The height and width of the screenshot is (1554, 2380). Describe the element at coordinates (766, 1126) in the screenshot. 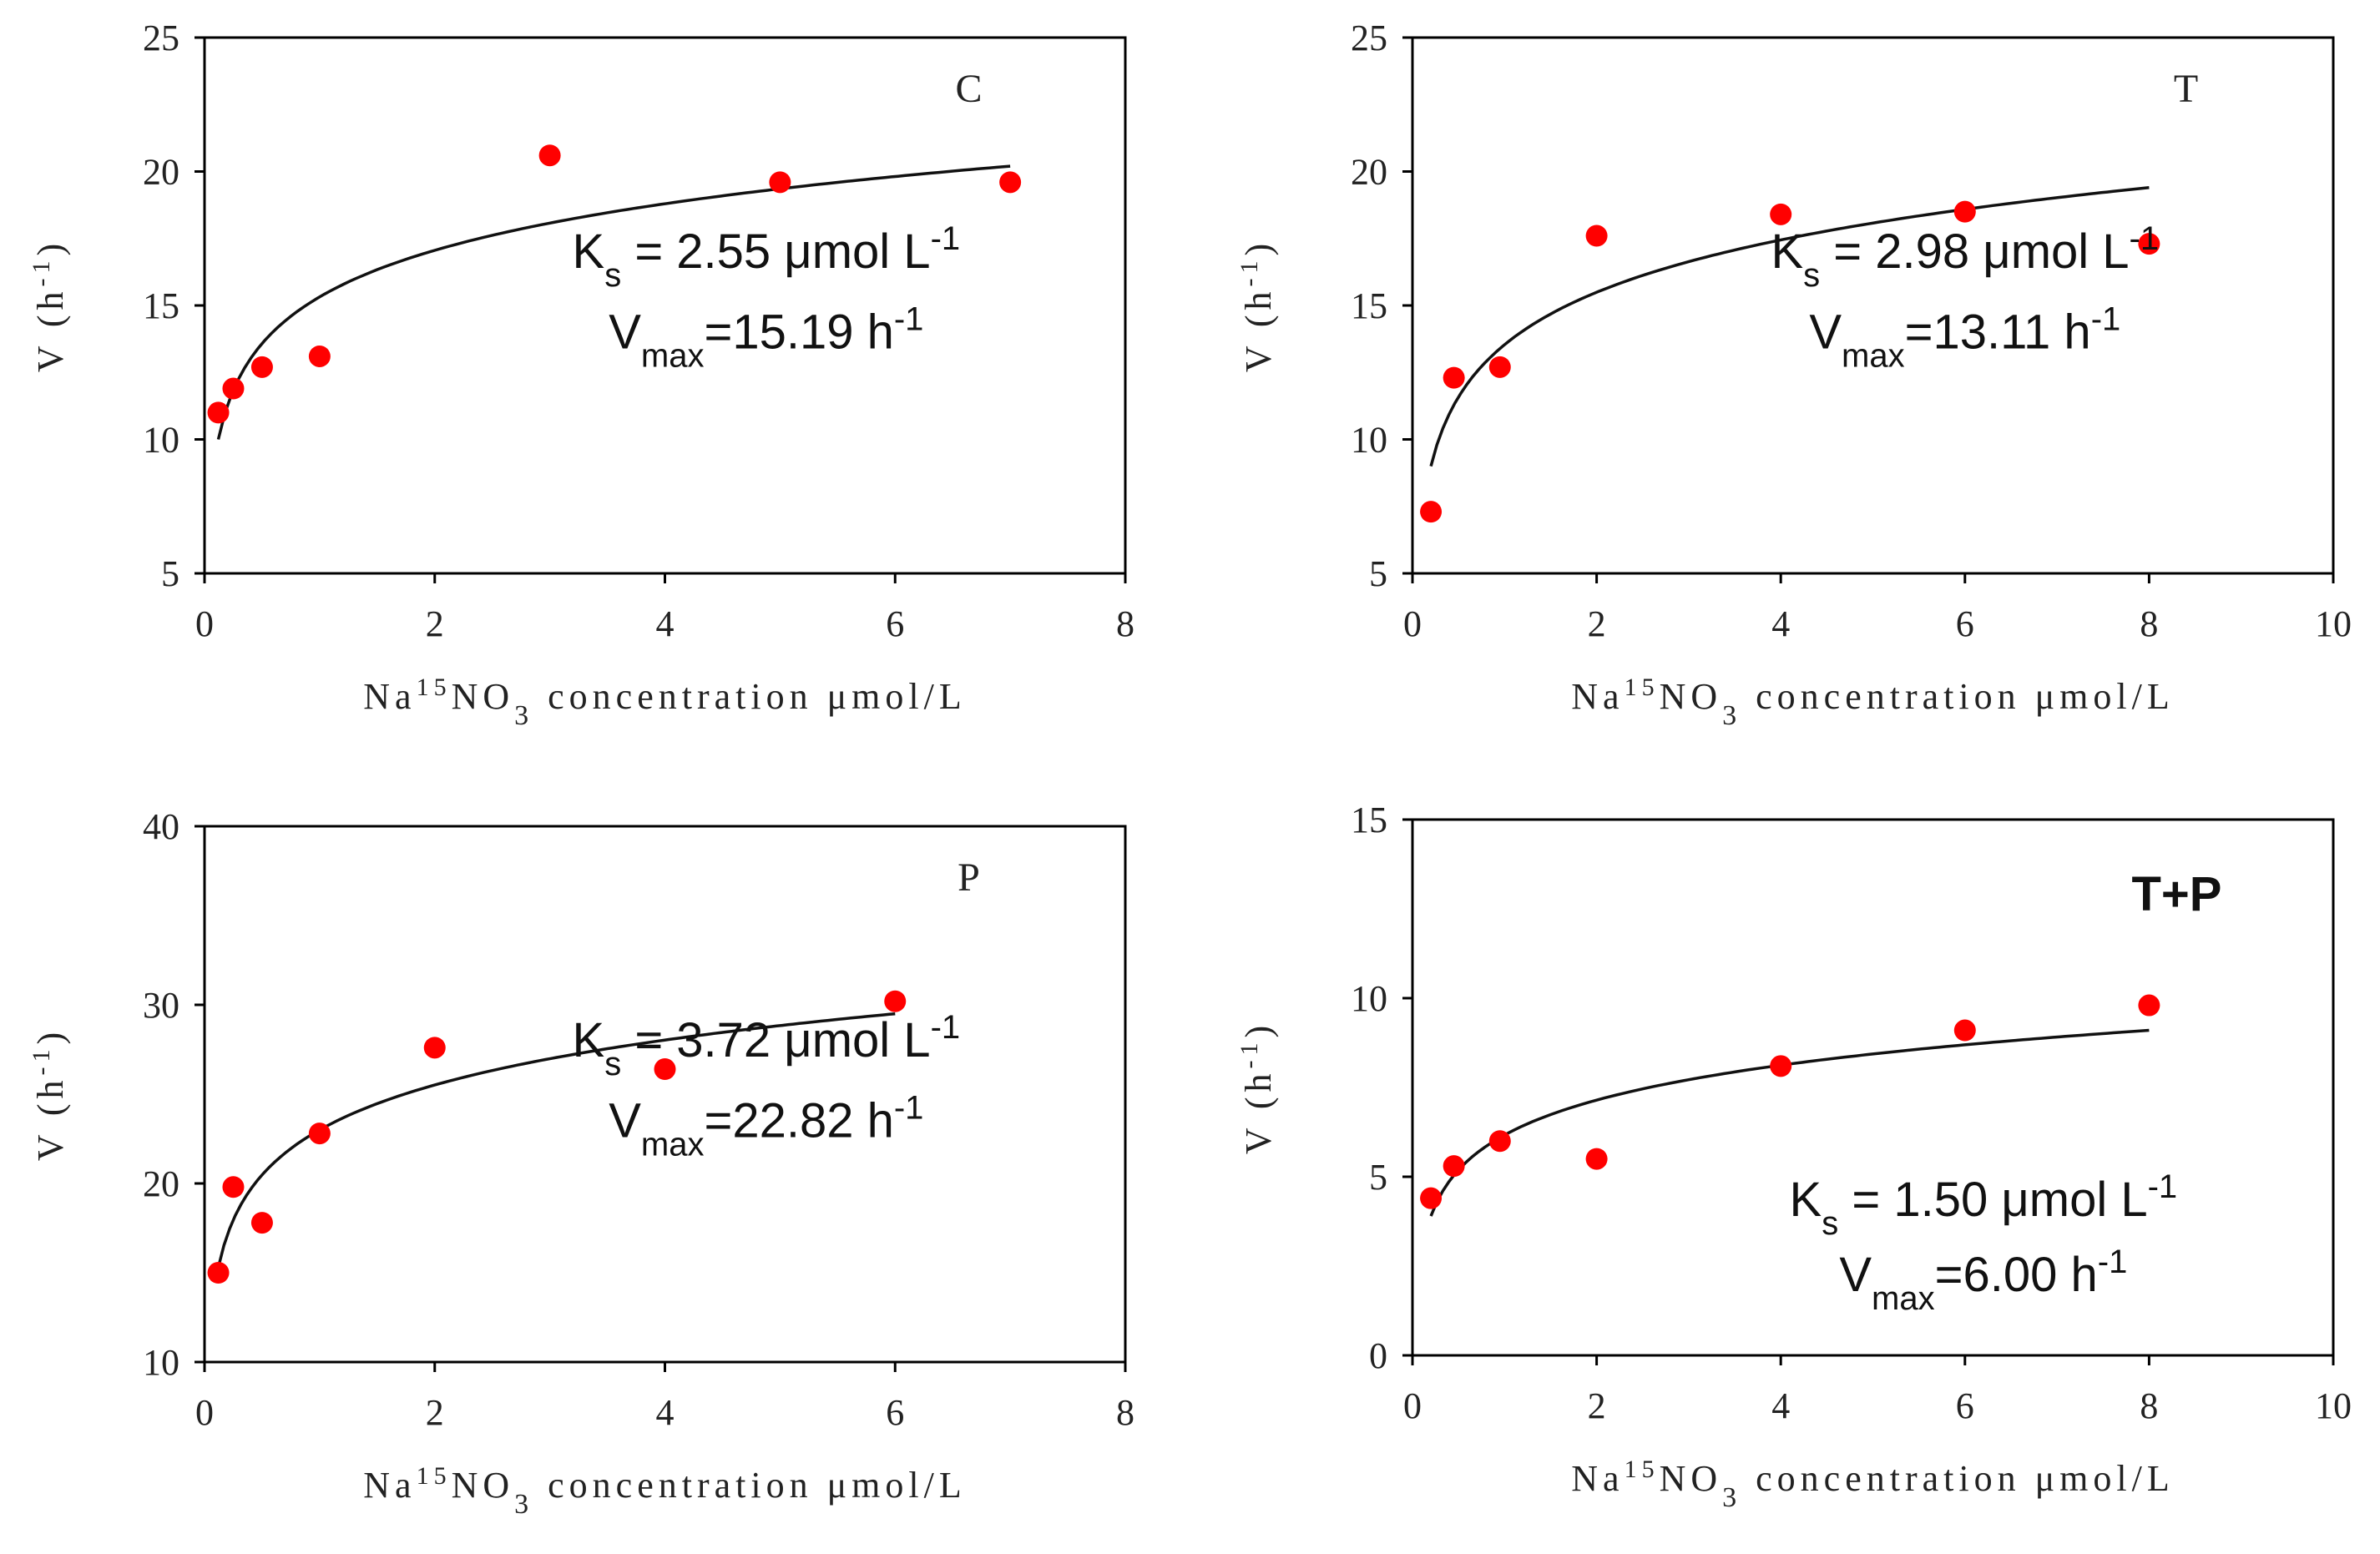

I see `vmax-annotation: Vmax=22.82 h-1` at that location.